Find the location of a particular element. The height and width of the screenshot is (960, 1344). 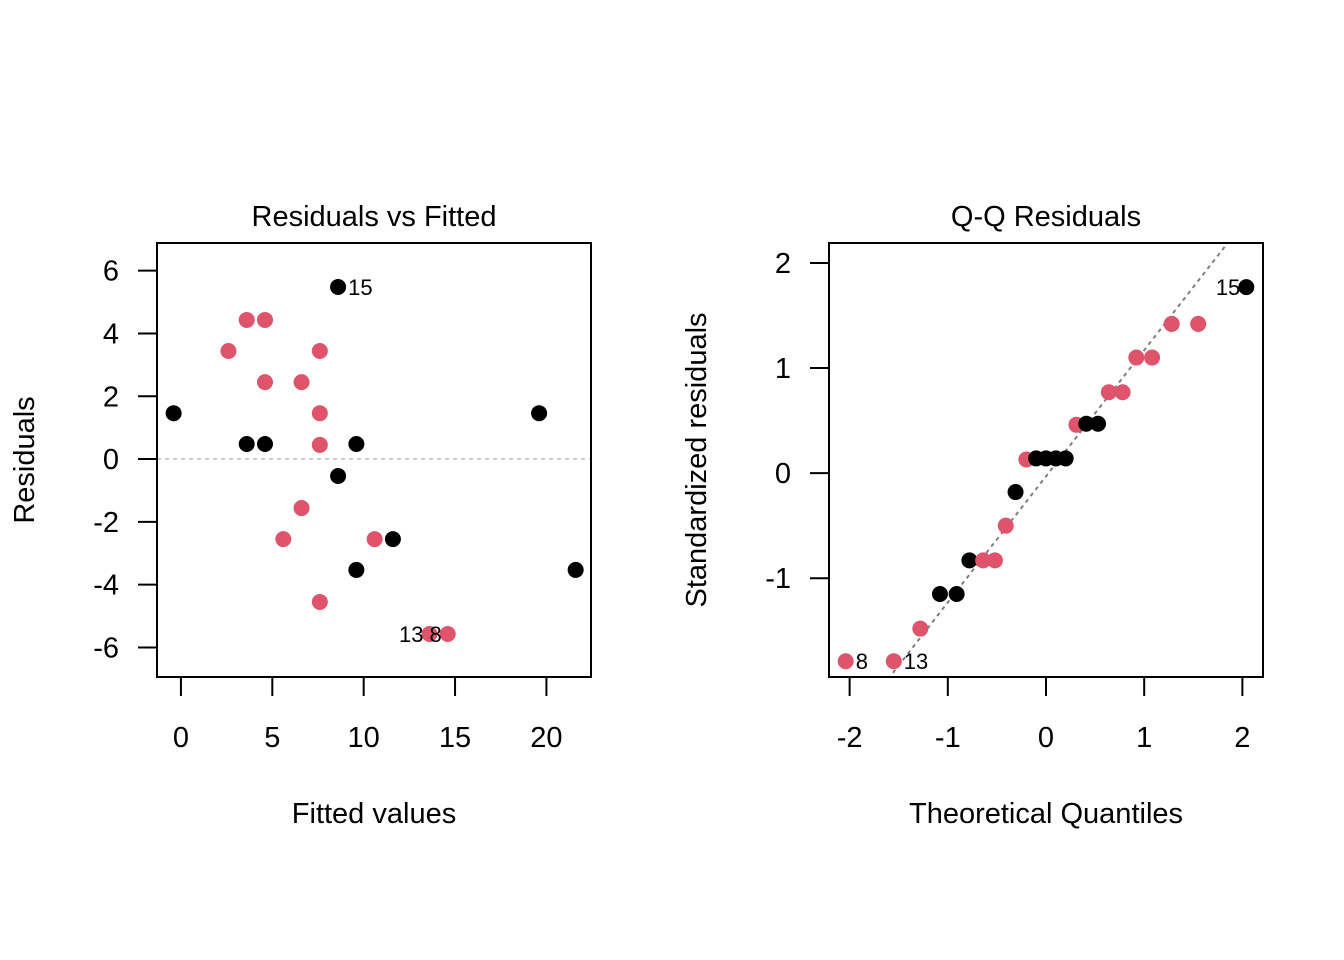

y-tick-label: -2 is located at coordinates (106, 523).